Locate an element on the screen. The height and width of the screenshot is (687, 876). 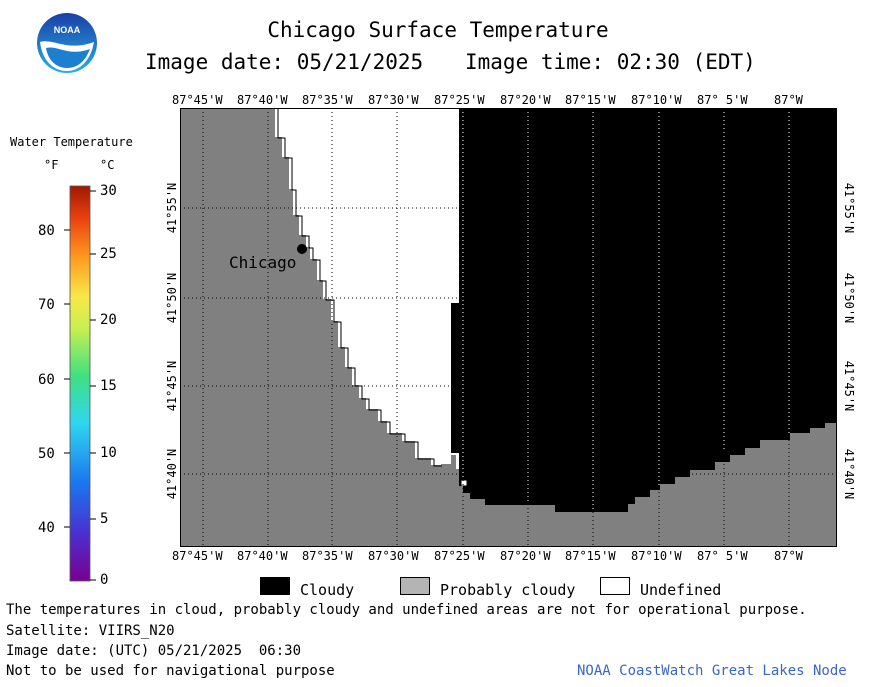
colorbar-unit-f: °F is located at coordinates (51, 165).